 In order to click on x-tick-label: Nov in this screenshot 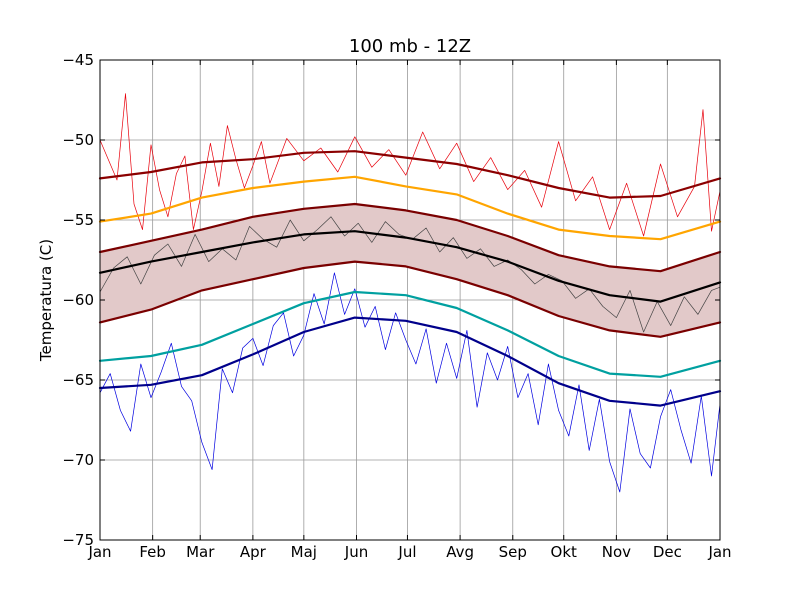, I will do `click(616, 552)`.